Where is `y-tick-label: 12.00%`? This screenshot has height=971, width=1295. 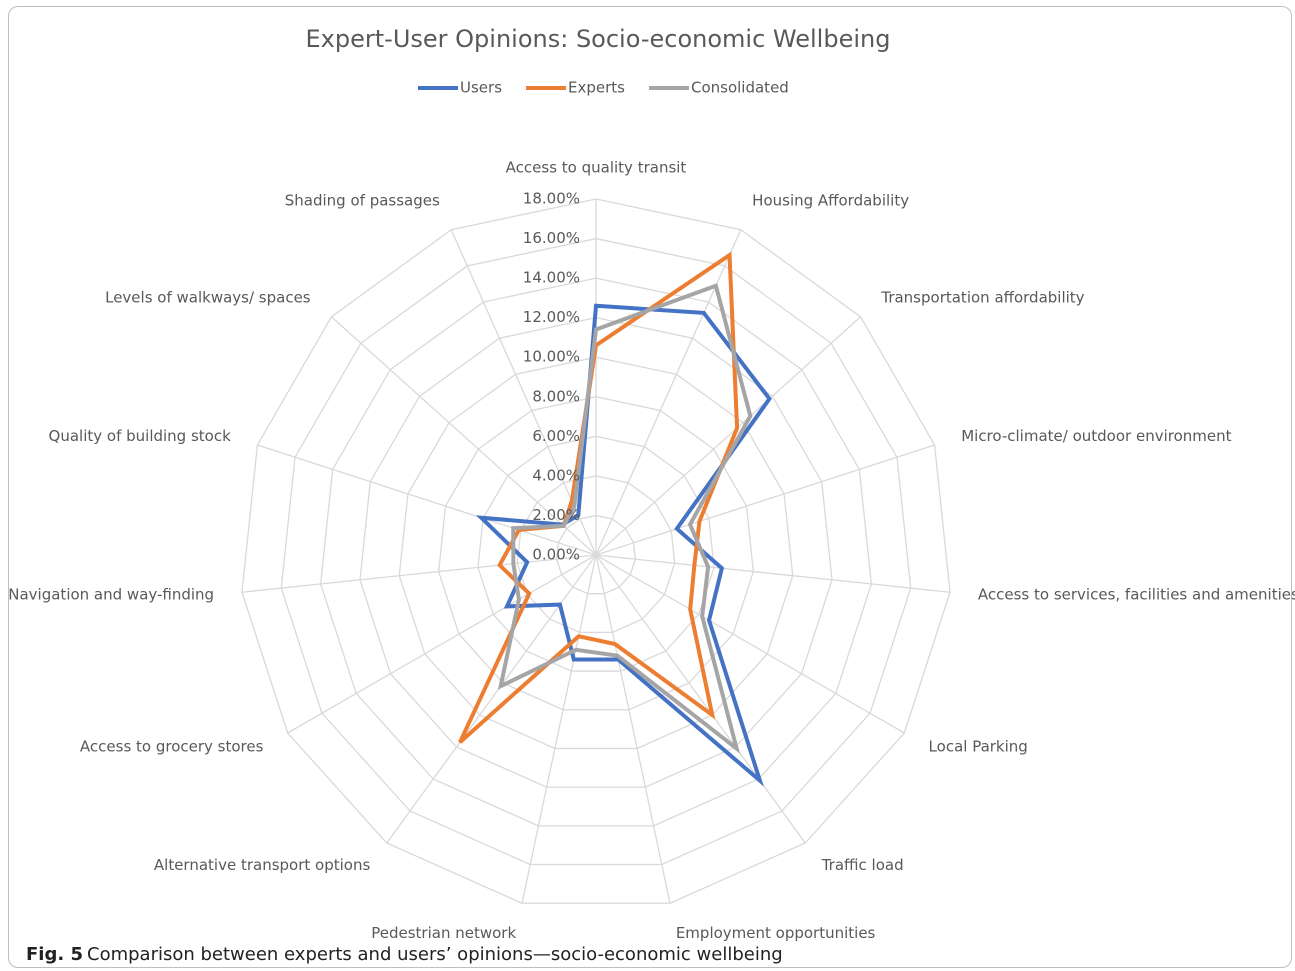
y-tick-label: 12.00% is located at coordinates (551, 317).